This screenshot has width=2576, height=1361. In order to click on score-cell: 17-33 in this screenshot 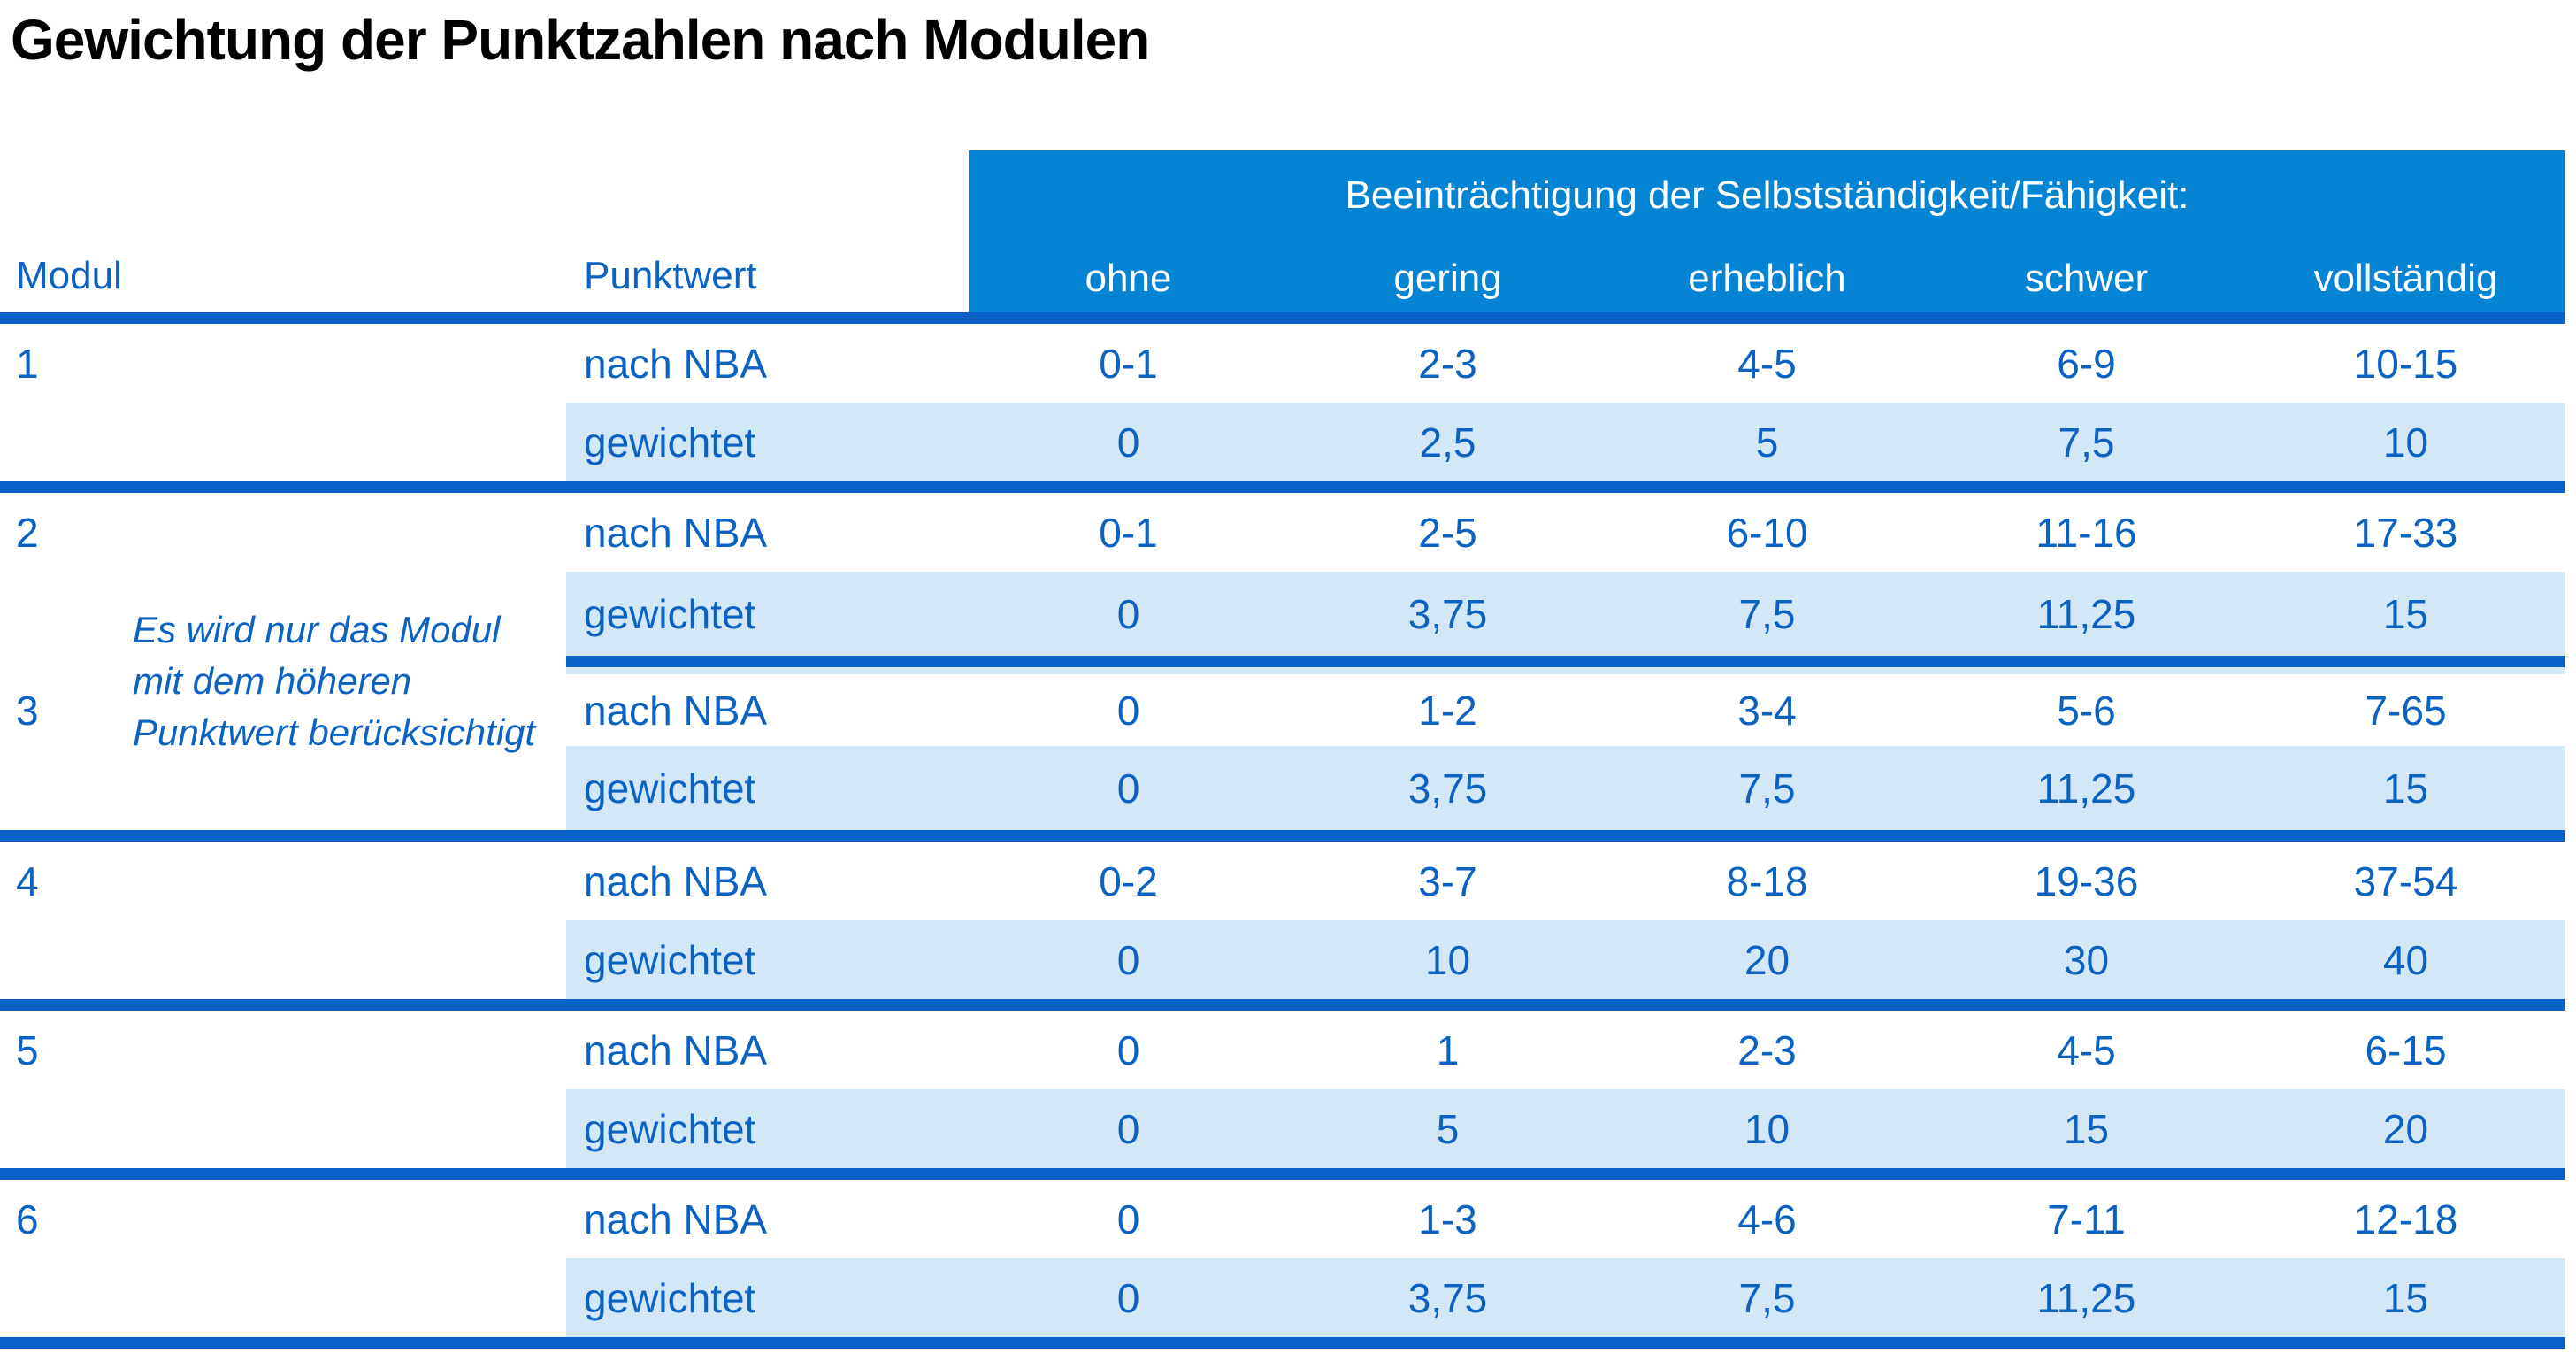, I will do `click(2405, 532)`.